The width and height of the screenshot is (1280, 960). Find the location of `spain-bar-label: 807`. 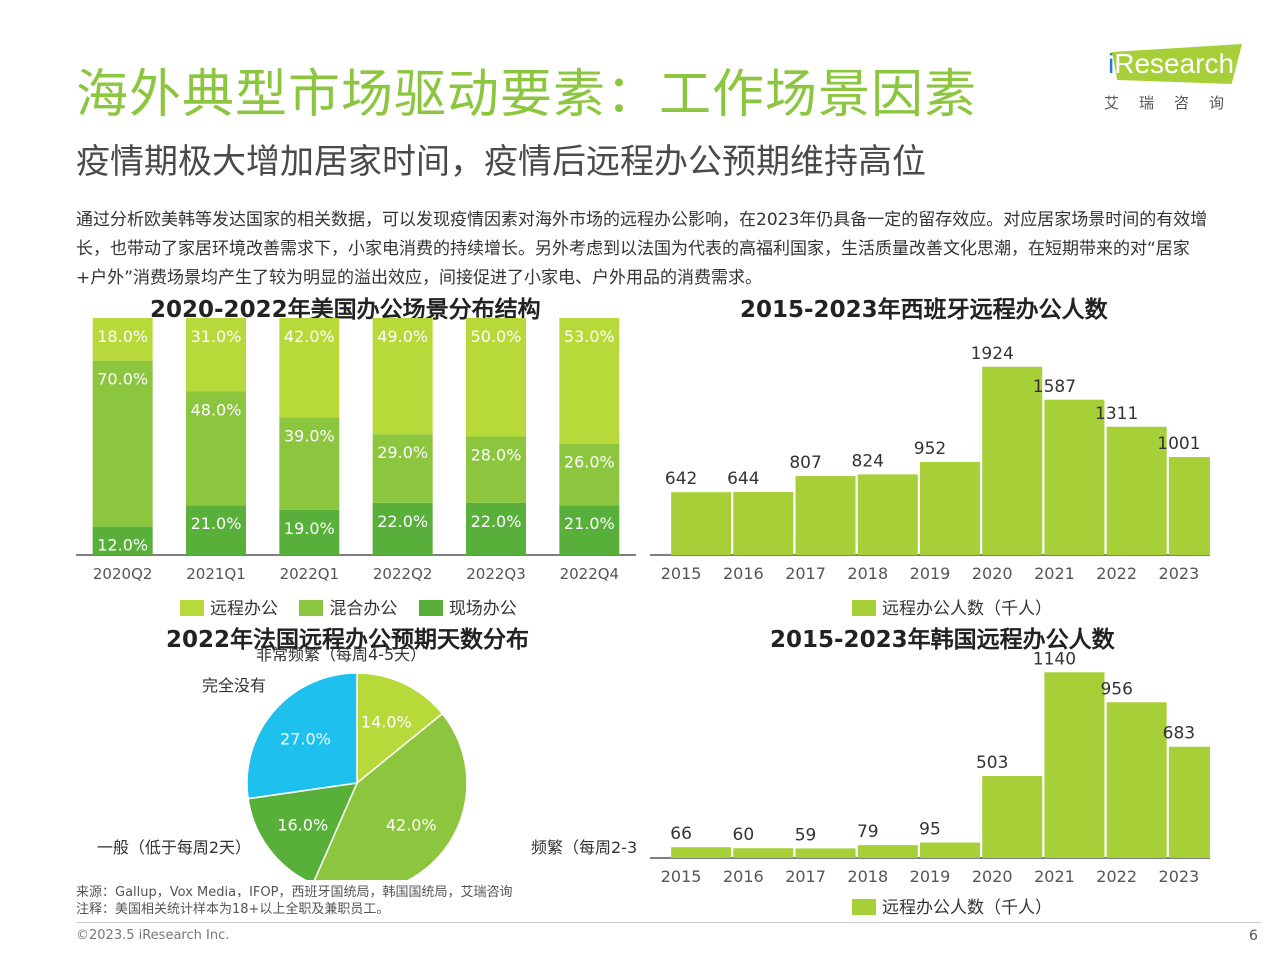

spain-bar-label: 807 is located at coordinates (805, 463).